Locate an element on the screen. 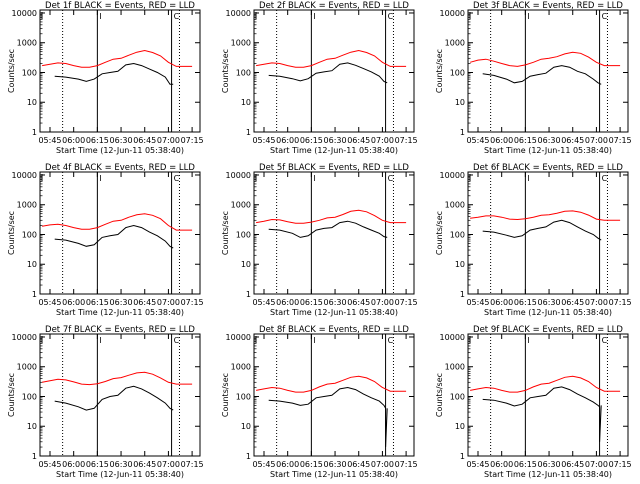 This screenshot has width=640, height=484. chart-title: Det 8f BLACK = Events, RED = LLD is located at coordinates (334, 330).